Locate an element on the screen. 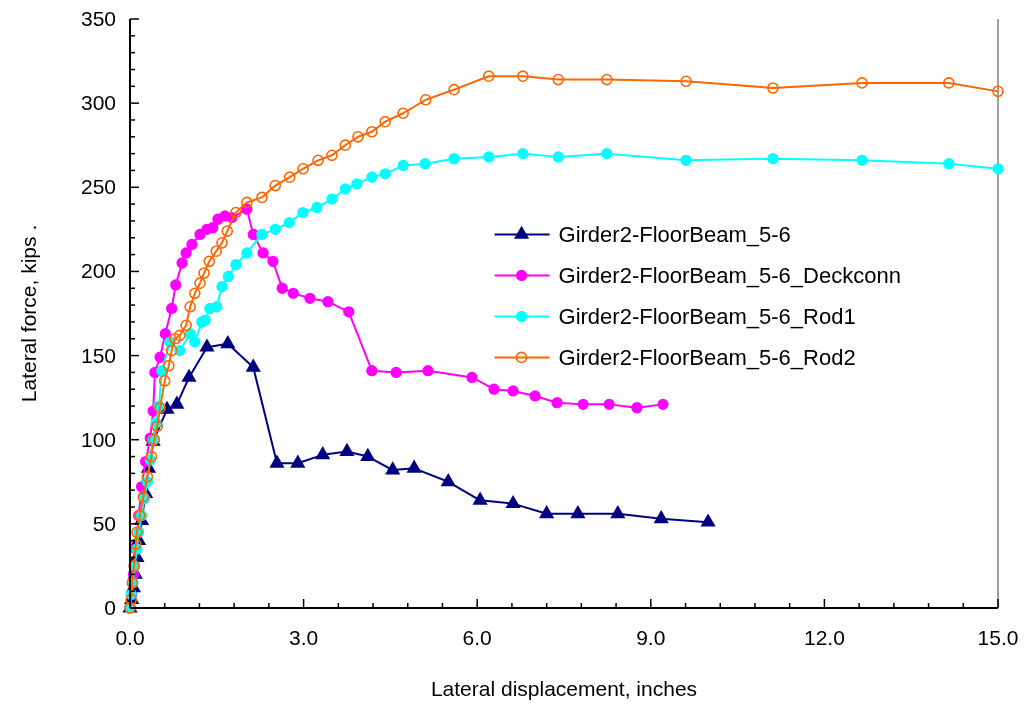  y-tick-label: 350 is located at coordinates (98, 18).